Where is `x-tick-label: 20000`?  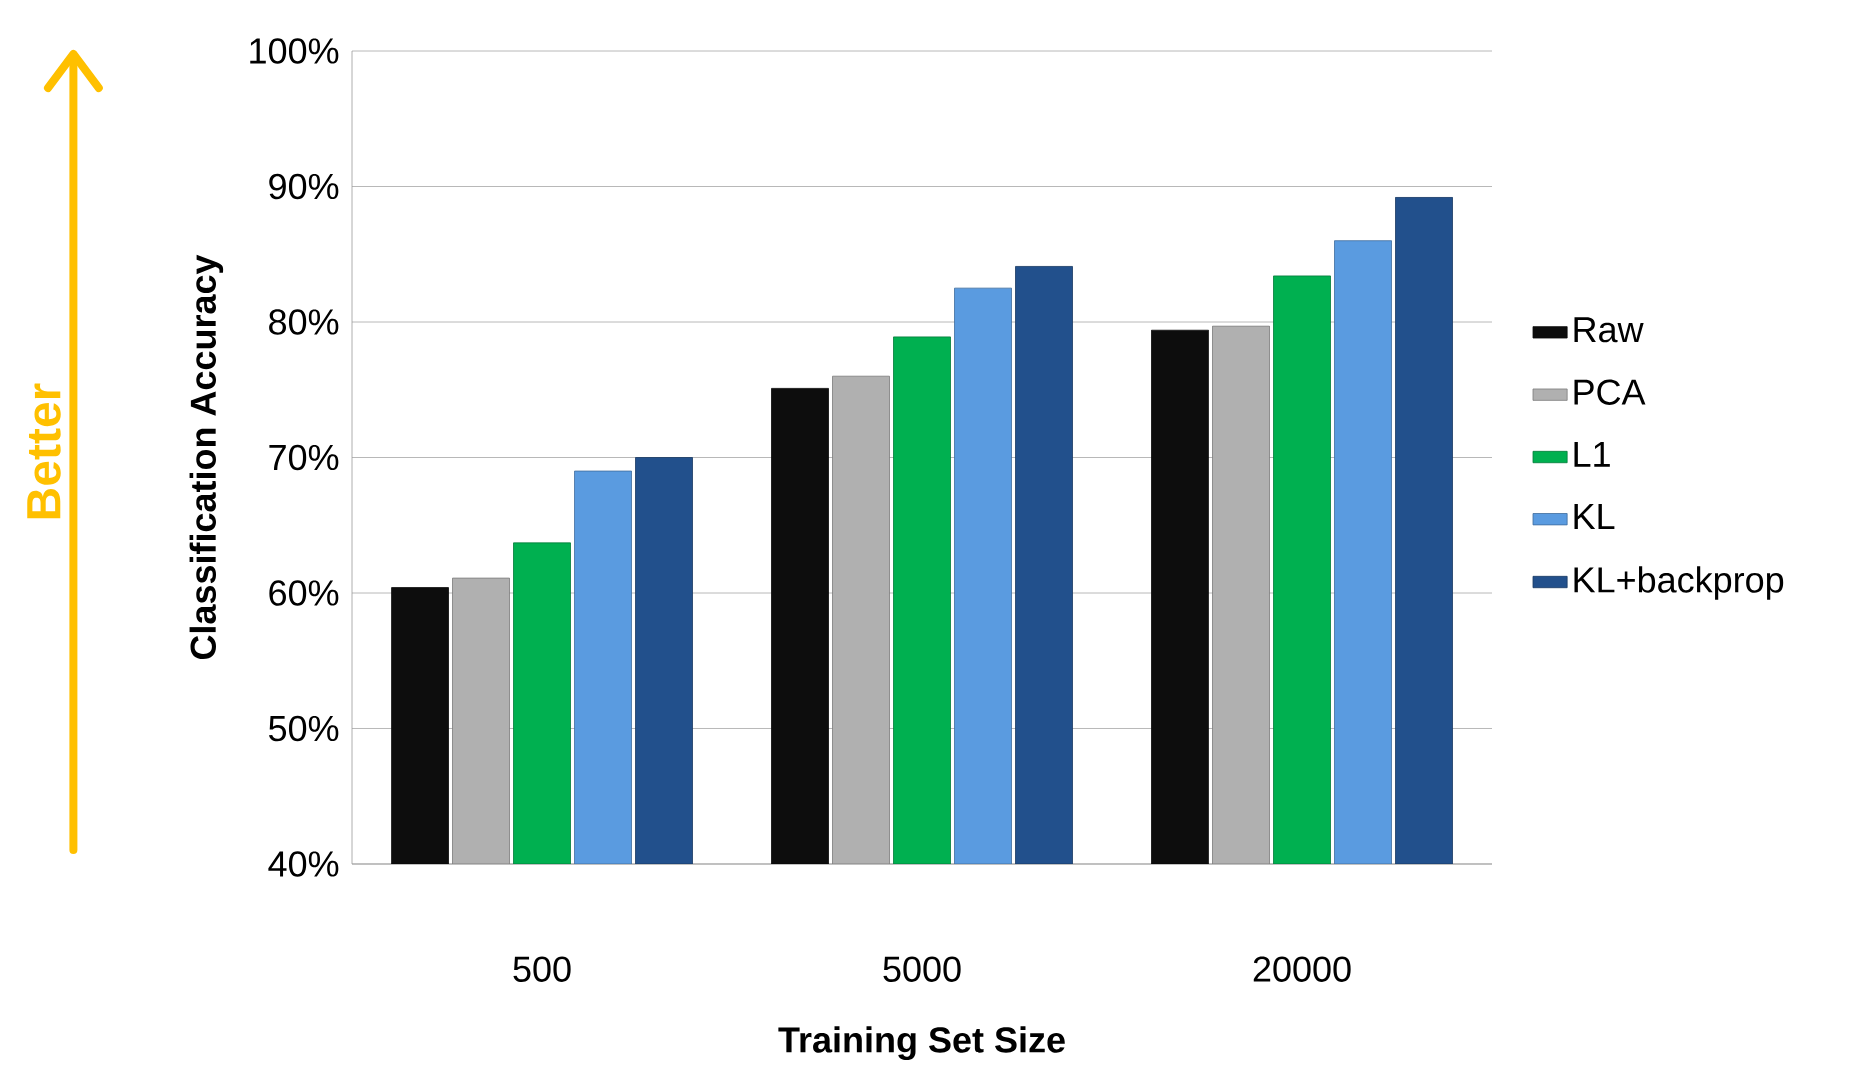 x-tick-label: 20000 is located at coordinates (1302, 969).